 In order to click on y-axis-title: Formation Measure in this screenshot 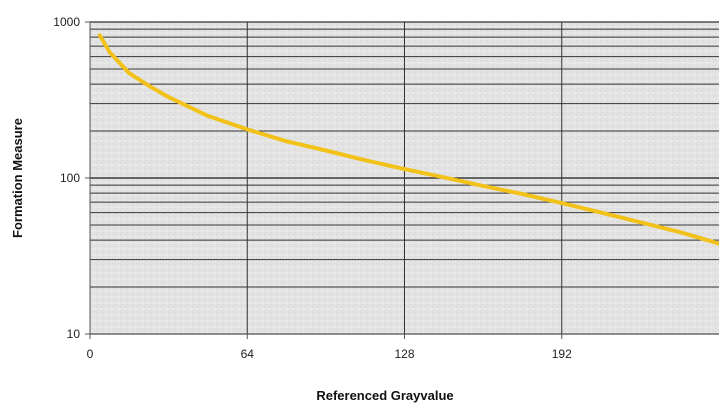, I will do `click(17, 178)`.